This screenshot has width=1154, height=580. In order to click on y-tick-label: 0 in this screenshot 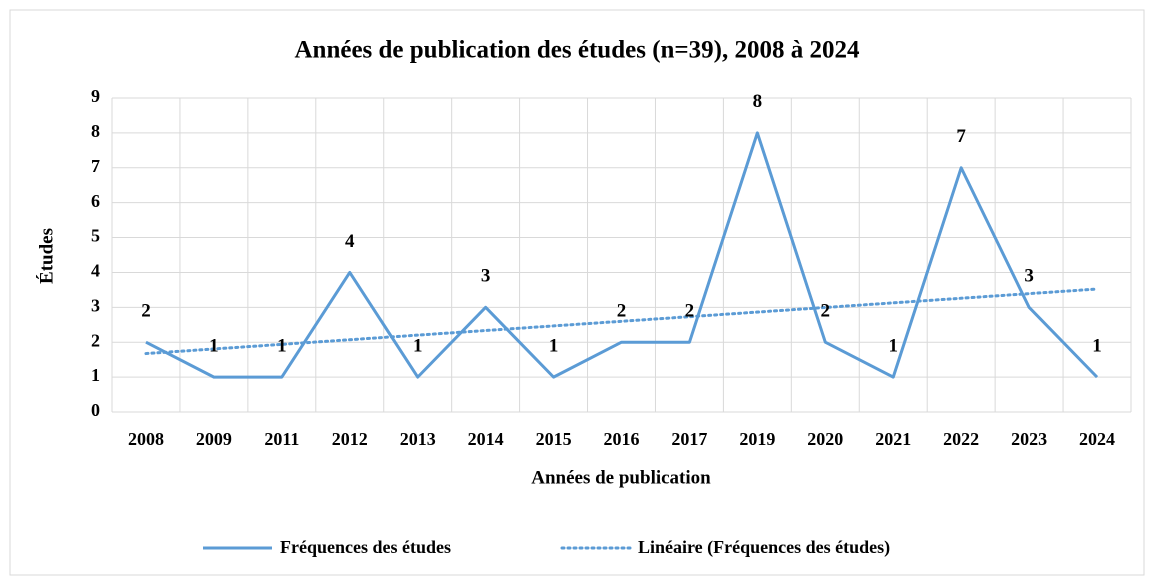, I will do `click(95, 410)`.